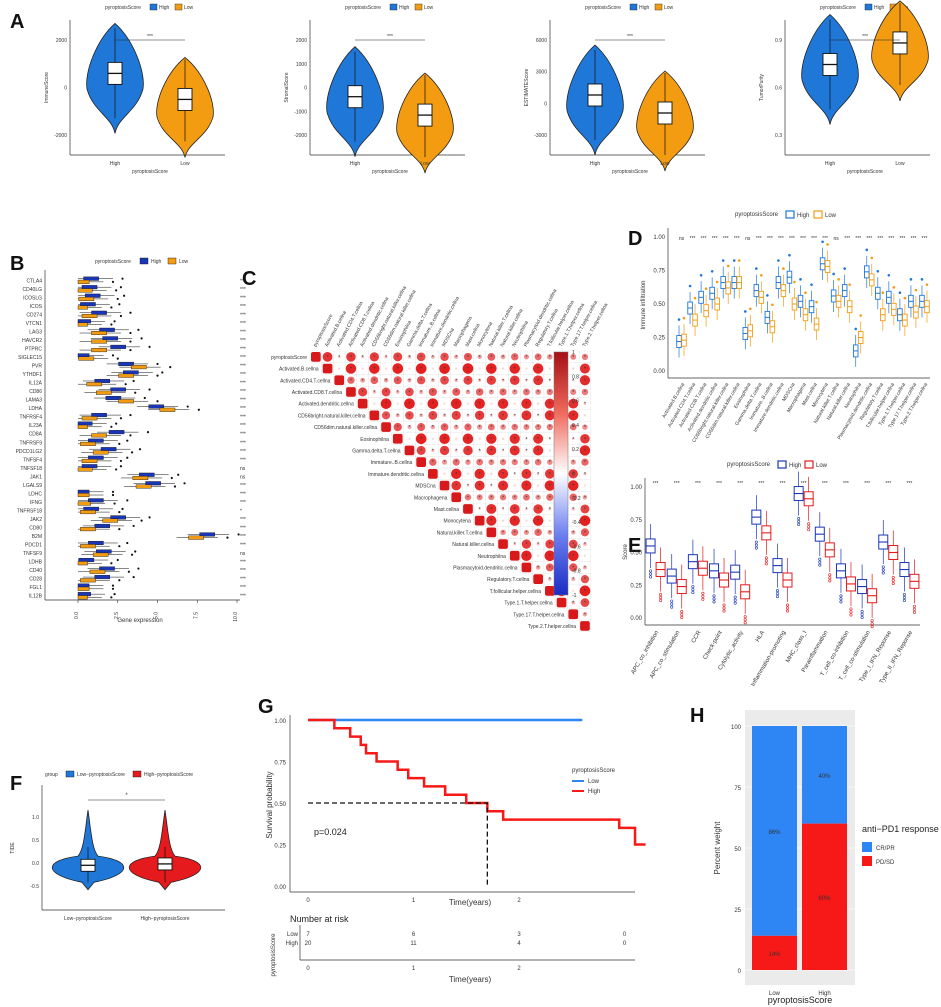 The height and width of the screenshot is (1007, 941). What do you see at coordinates (36, 597) in the screenshot?
I see `b-gene-label: IL12B` at bounding box center [36, 597].